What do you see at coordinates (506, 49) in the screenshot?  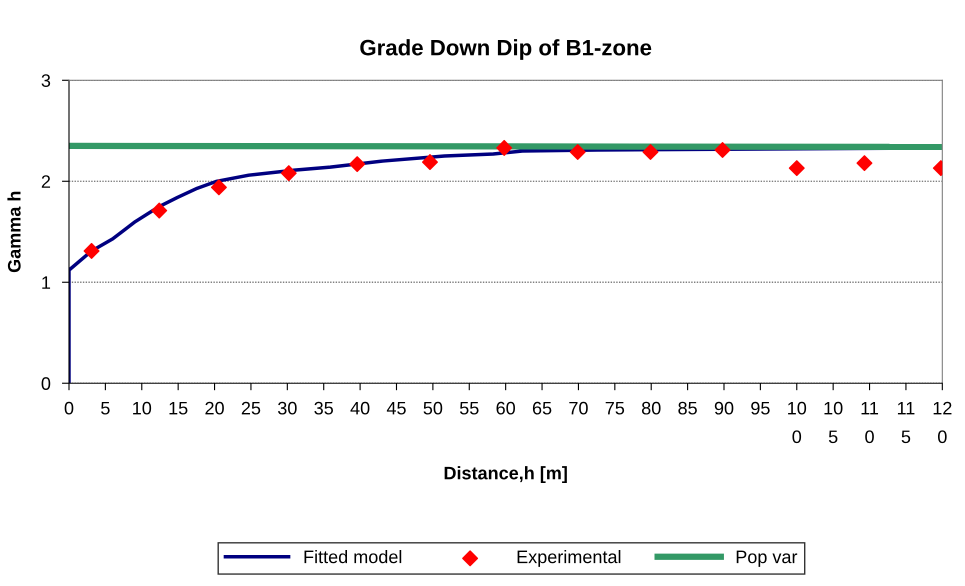 I see `chart-title: Grade Down Dip of B1-zone` at bounding box center [506, 49].